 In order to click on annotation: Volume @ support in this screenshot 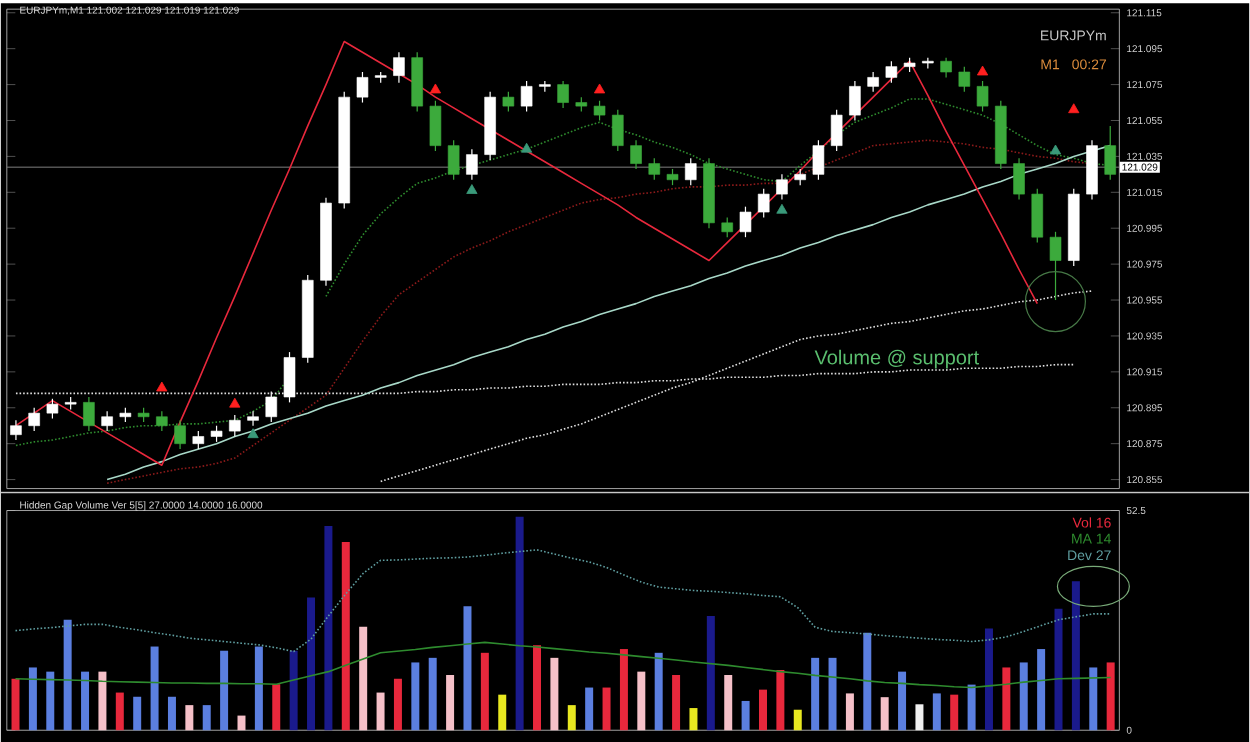, I will do `click(896, 359)`.